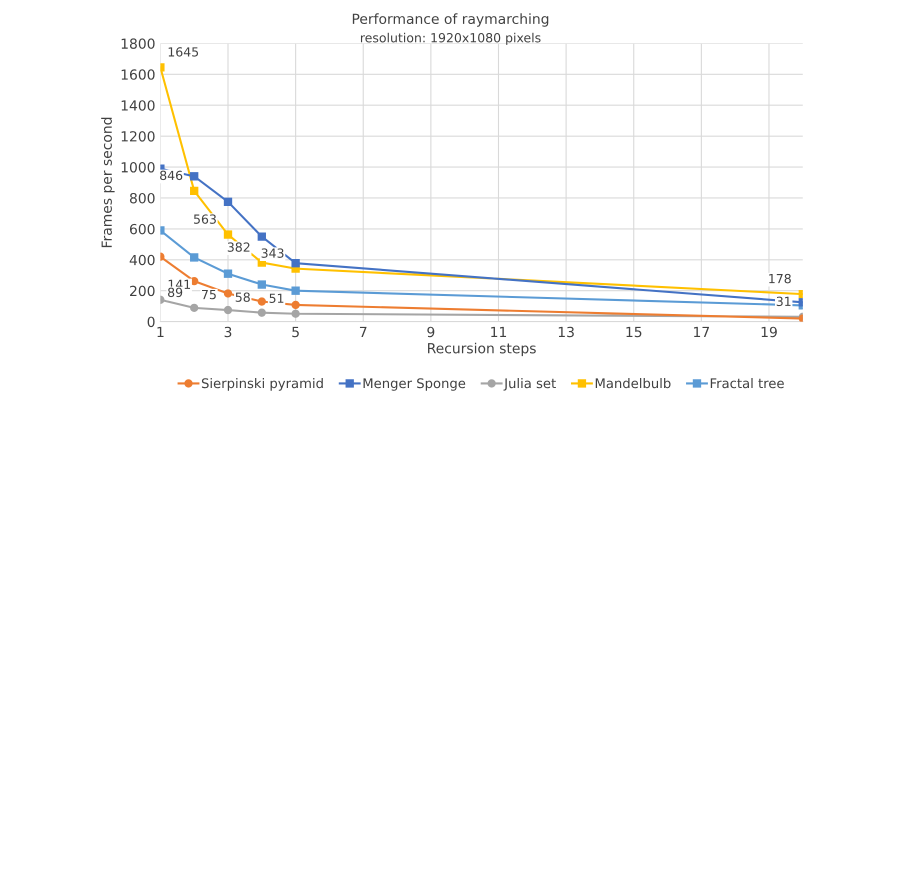 The image size is (901, 886). Describe the element at coordinates (205, 219) in the screenshot. I see `data-label: 563` at that location.